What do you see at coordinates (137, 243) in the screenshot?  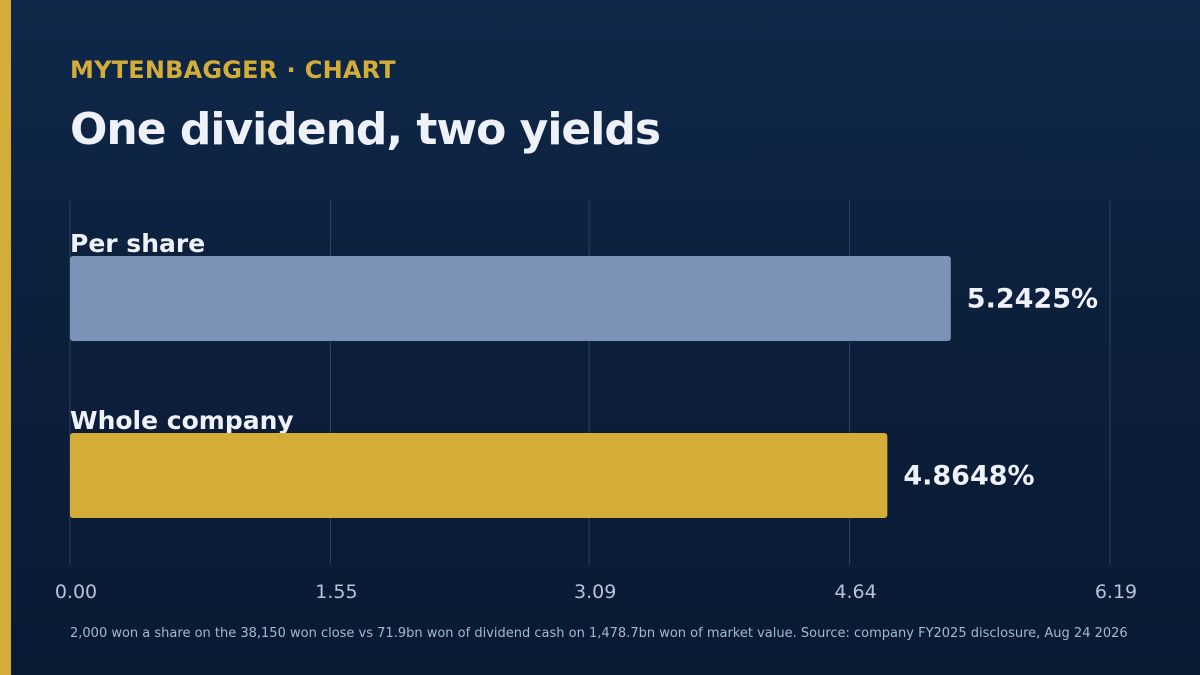 I see `category-label: Per share` at bounding box center [137, 243].